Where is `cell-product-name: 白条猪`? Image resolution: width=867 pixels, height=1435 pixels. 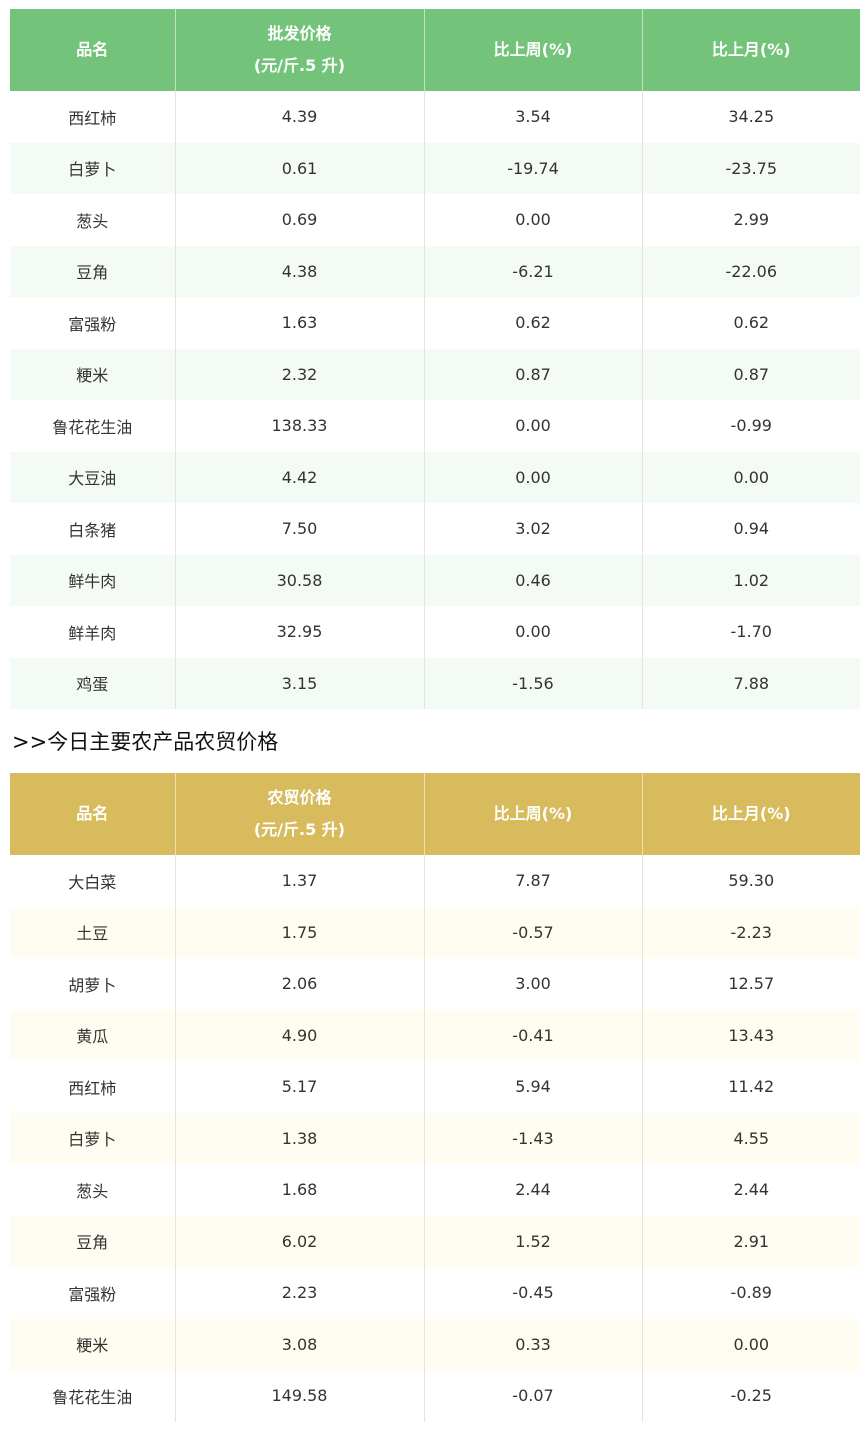
cell-product-name: 白条猪 is located at coordinates (92, 530).